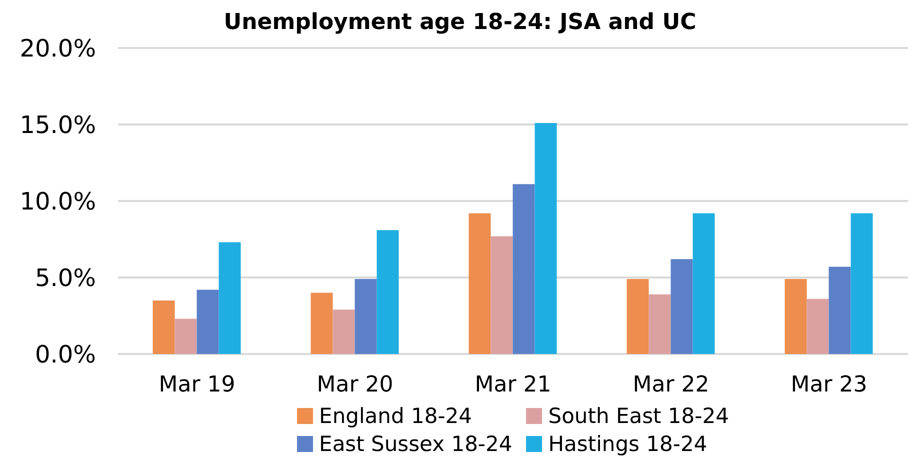 The height and width of the screenshot is (466, 920). I want to click on x-tick-label: Mar 22, so click(671, 385).